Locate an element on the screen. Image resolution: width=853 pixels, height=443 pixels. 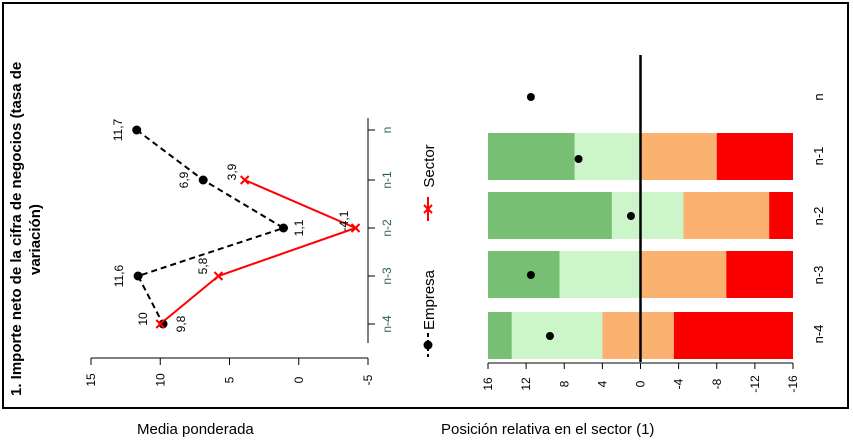
value-tick-label: 15 is located at coordinates (91, 380).